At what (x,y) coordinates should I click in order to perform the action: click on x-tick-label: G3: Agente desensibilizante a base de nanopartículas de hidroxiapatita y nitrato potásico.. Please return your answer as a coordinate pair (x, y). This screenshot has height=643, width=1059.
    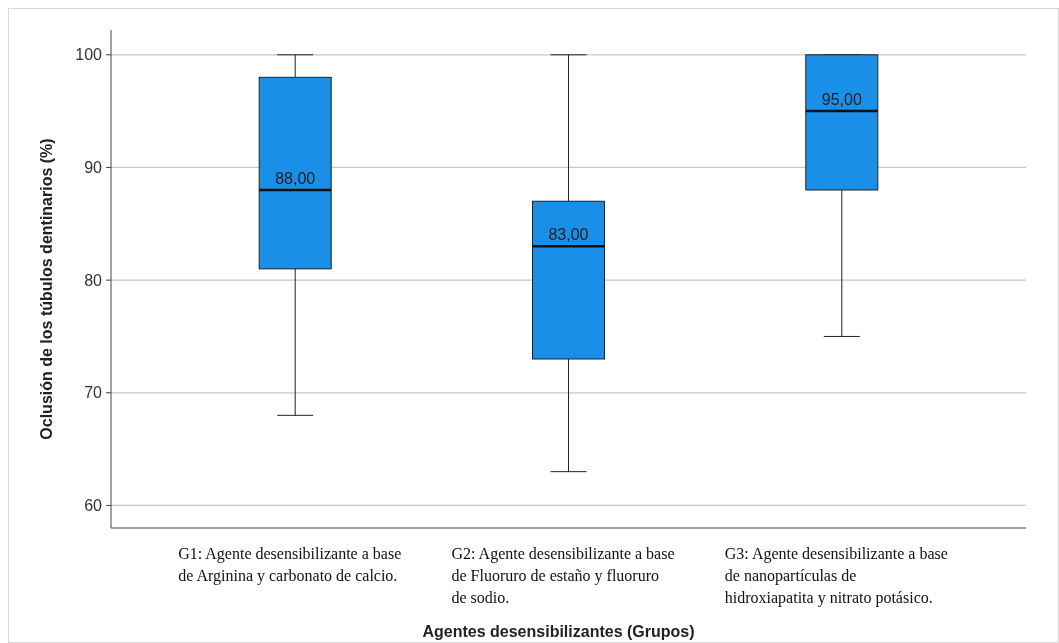
    Looking at the image, I should click on (836, 576).